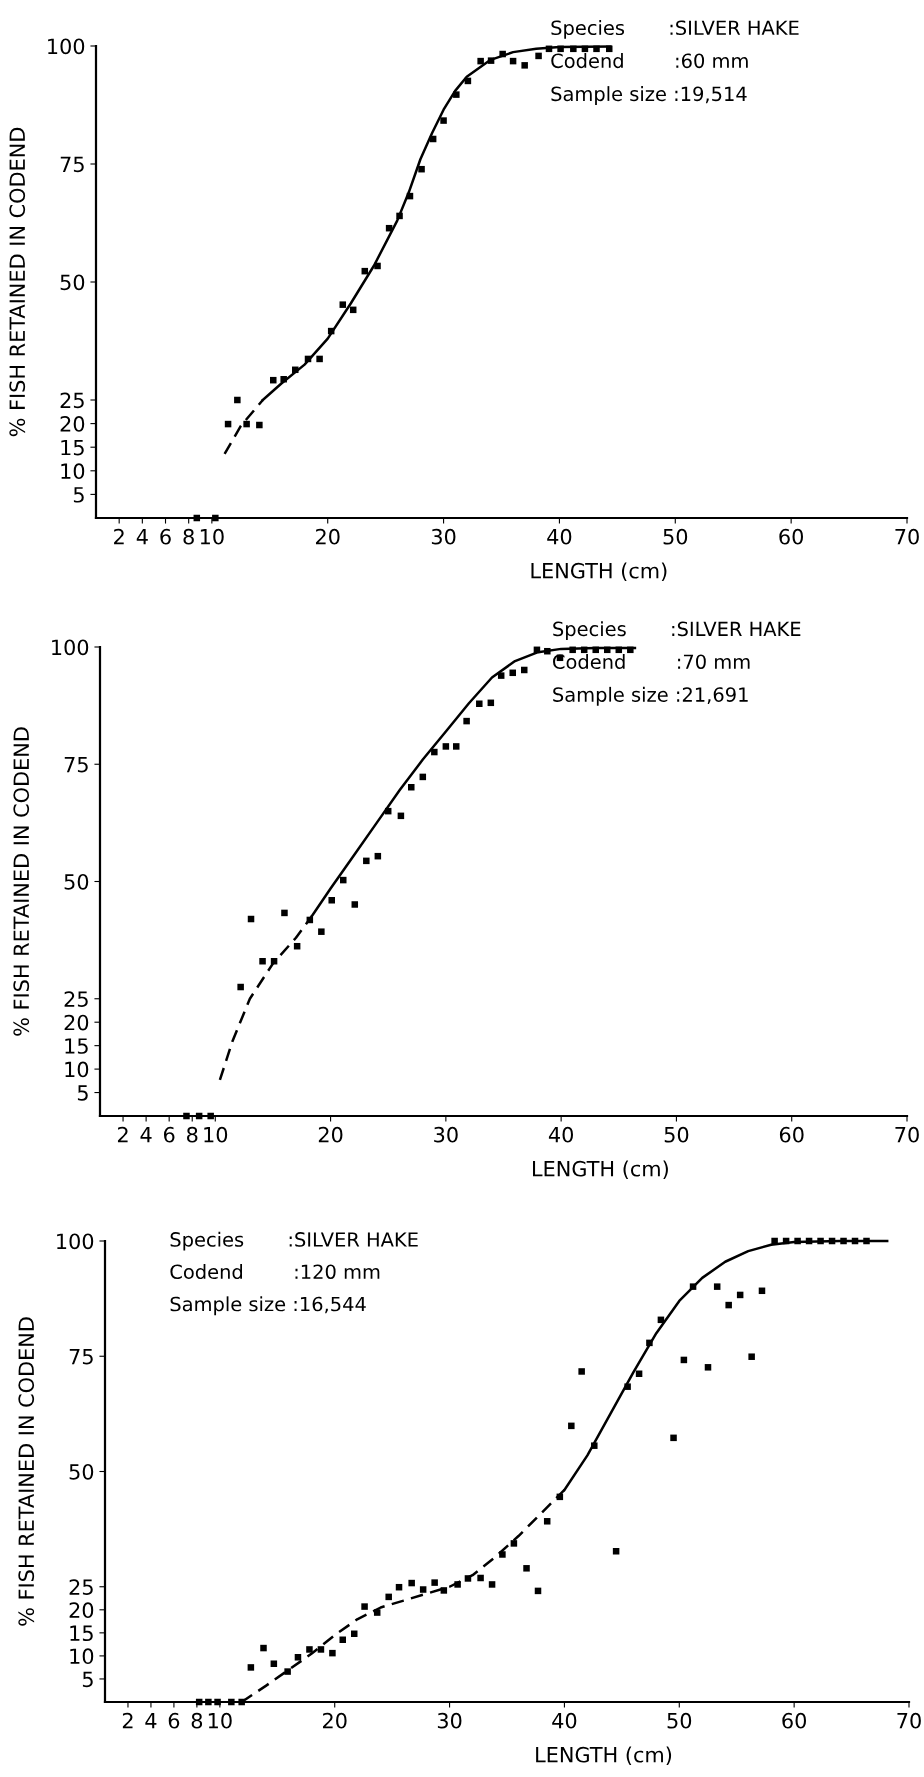  Describe the element at coordinates (268, 1306) in the screenshot. I see `annotation: Sample size :16,544` at that location.